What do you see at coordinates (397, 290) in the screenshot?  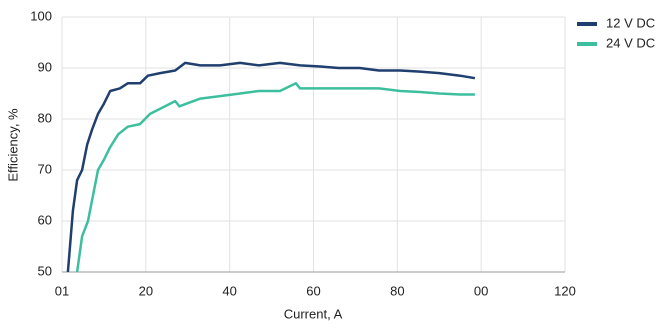 I see `x-tick-label: 80` at bounding box center [397, 290].